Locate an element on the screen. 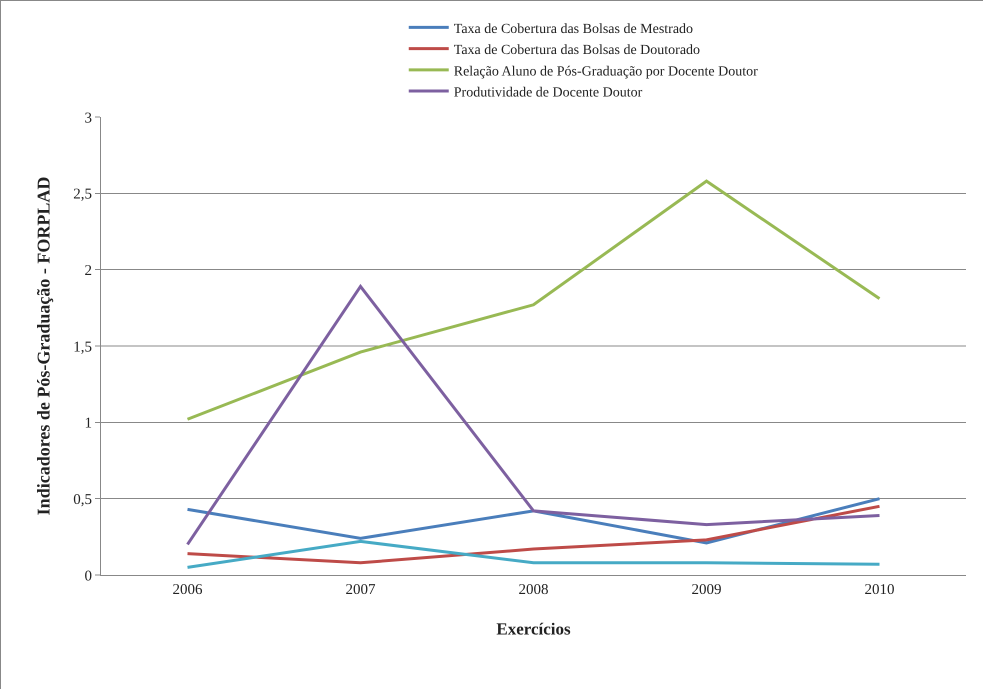 This screenshot has height=689, width=983. x-tick-label: 2009 is located at coordinates (707, 590).